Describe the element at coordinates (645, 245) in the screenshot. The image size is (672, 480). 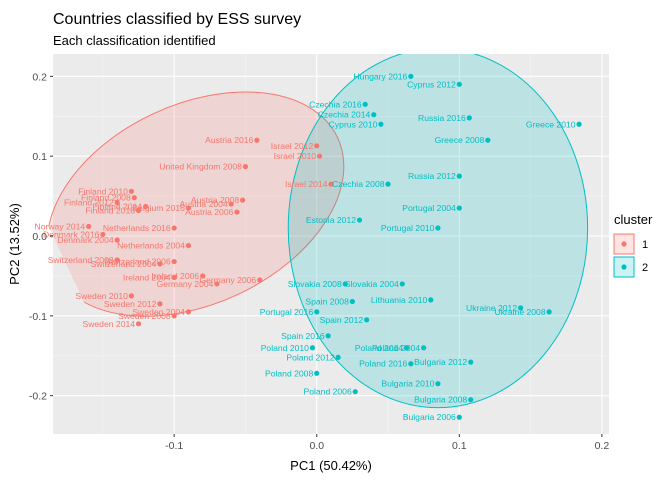
I see `legend-label-1: 1` at that location.